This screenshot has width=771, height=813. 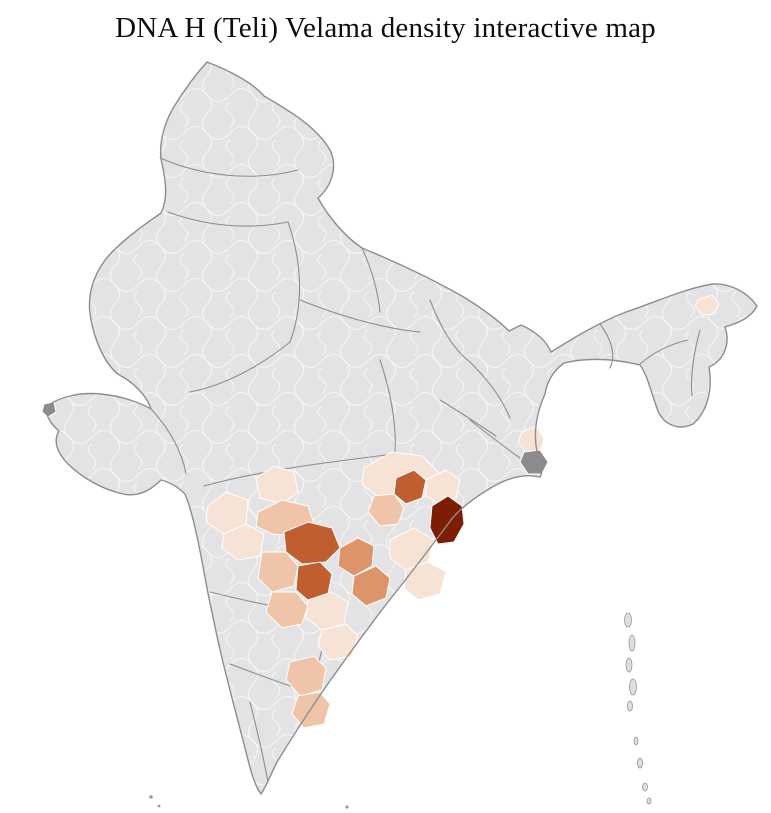 I want to click on islands-andaman-nicobar, so click(x=638, y=708).